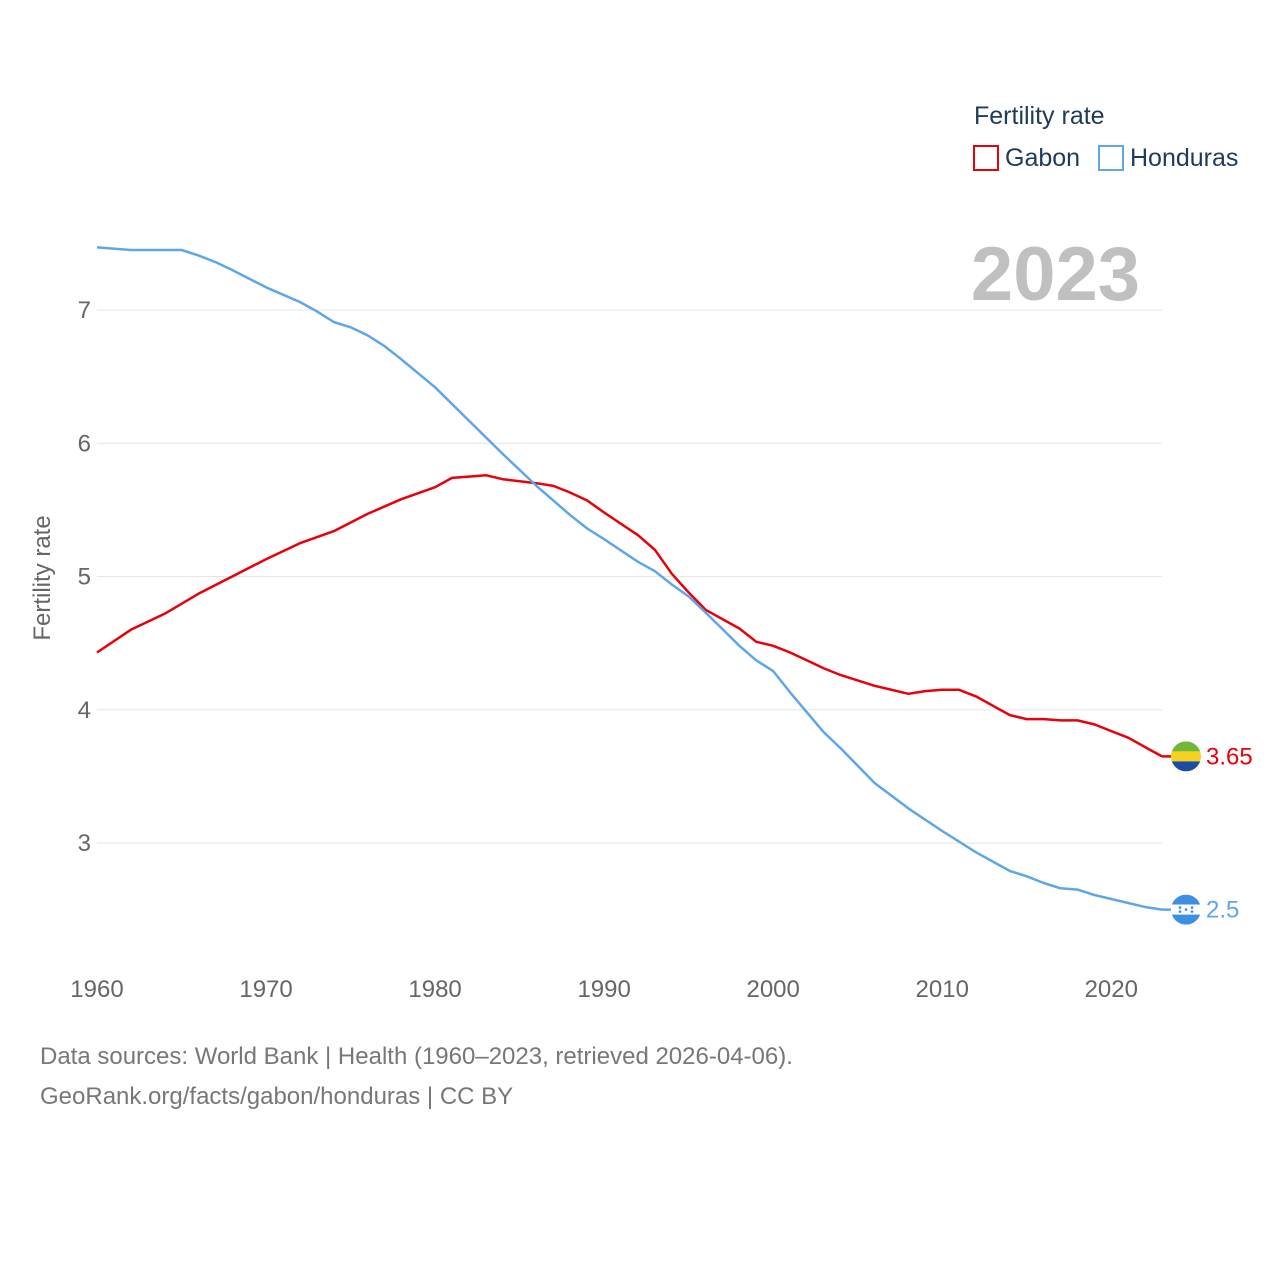  Describe the element at coordinates (1222, 910) in the screenshot. I see `honduras-end-label: 2.5` at that location.